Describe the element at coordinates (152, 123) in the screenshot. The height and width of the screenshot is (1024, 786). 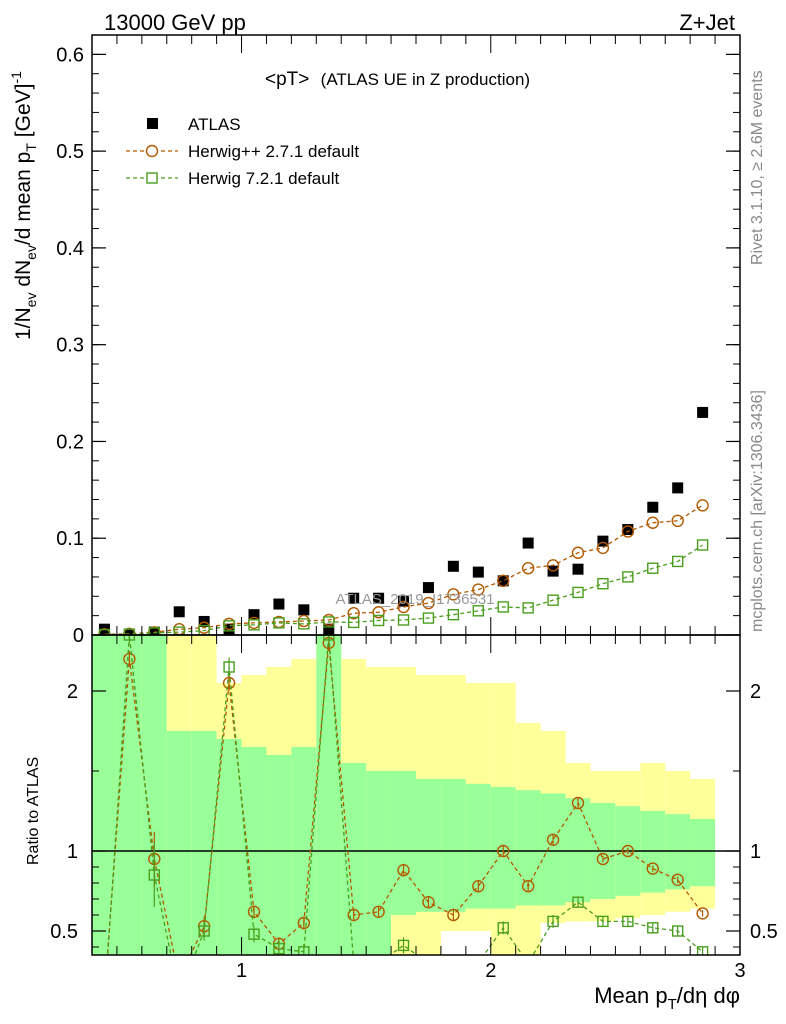
I see `legend-atlas-marker` at that location.